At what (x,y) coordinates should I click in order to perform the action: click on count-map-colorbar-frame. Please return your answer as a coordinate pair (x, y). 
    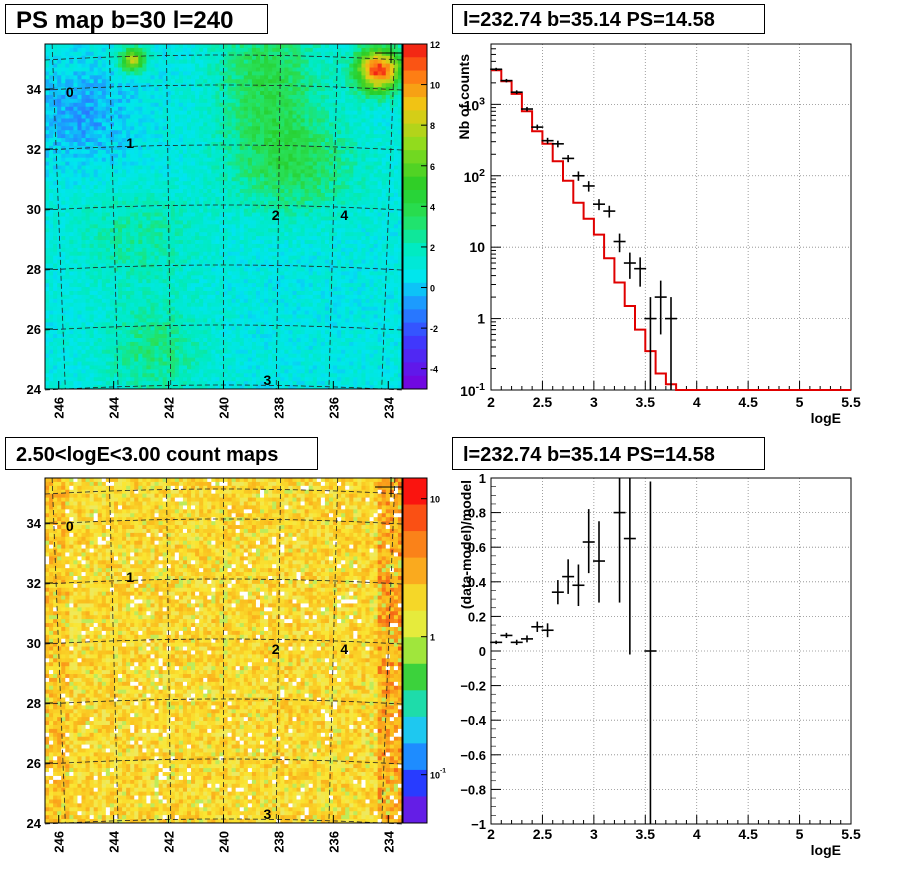
    Looking at the image, I should click on (415, 650).